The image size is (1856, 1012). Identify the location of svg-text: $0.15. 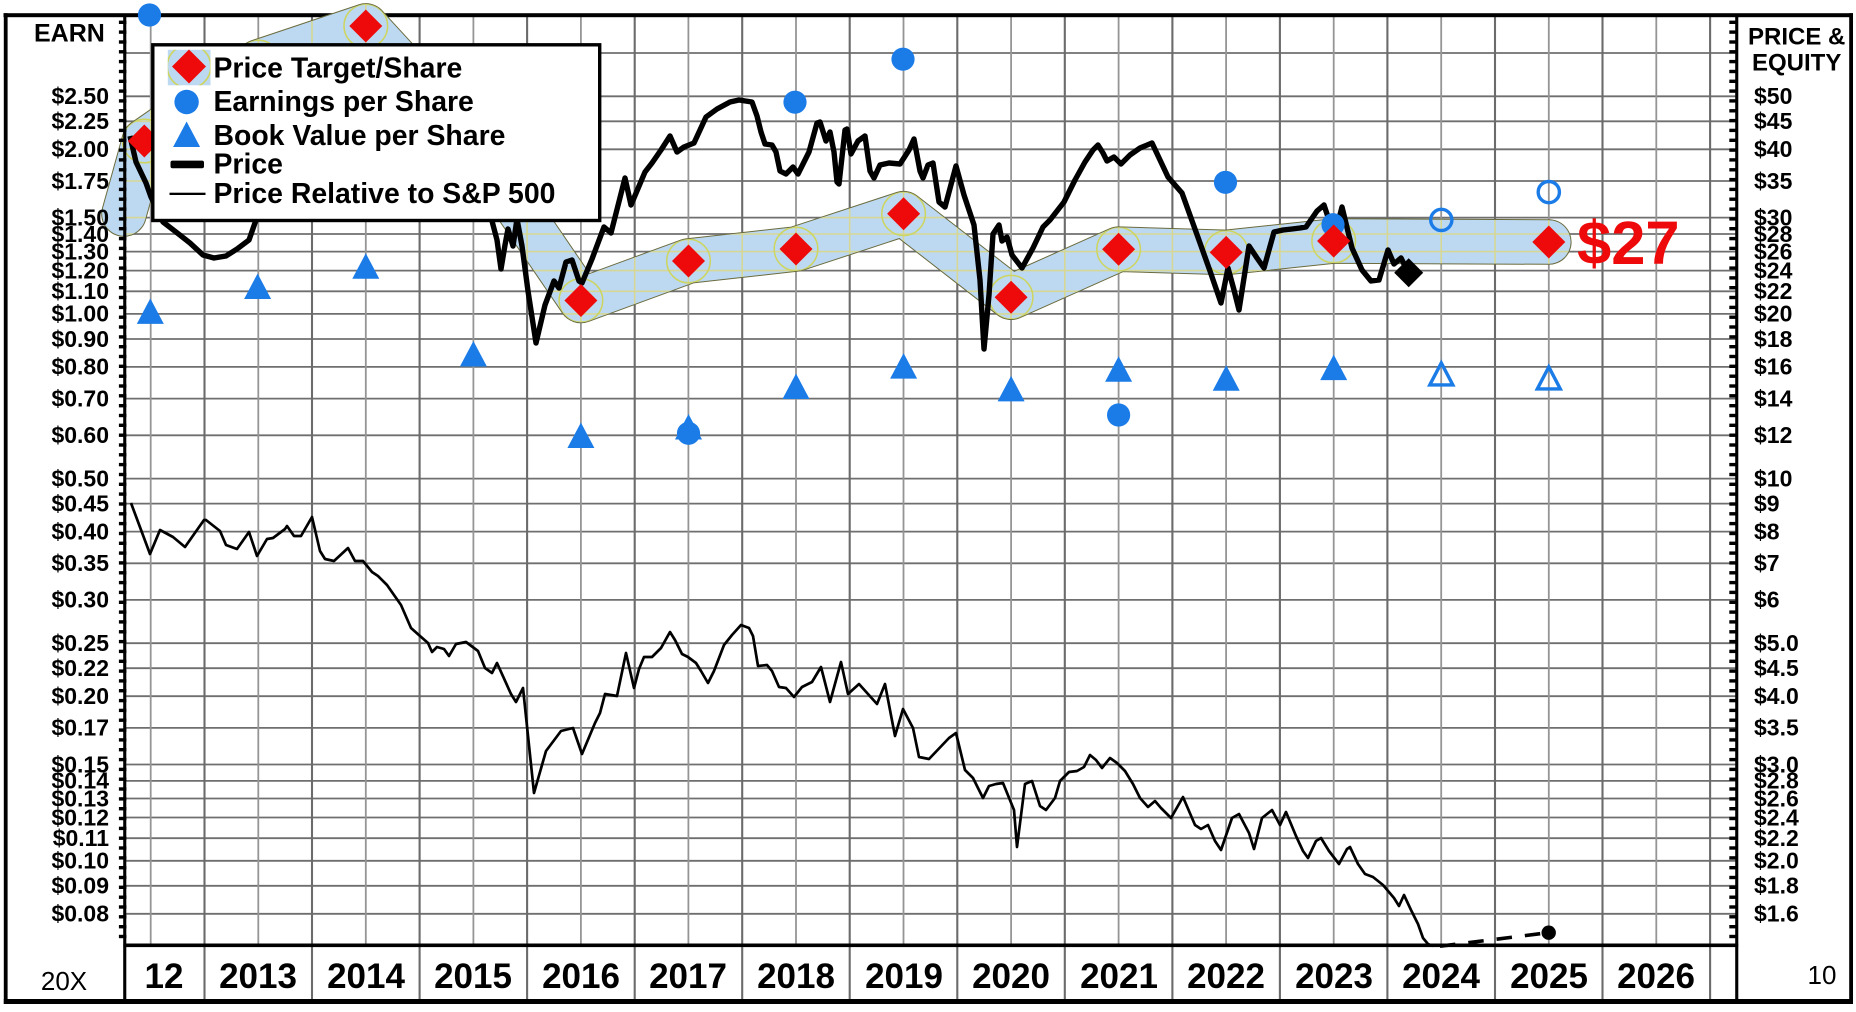
(80, 764).